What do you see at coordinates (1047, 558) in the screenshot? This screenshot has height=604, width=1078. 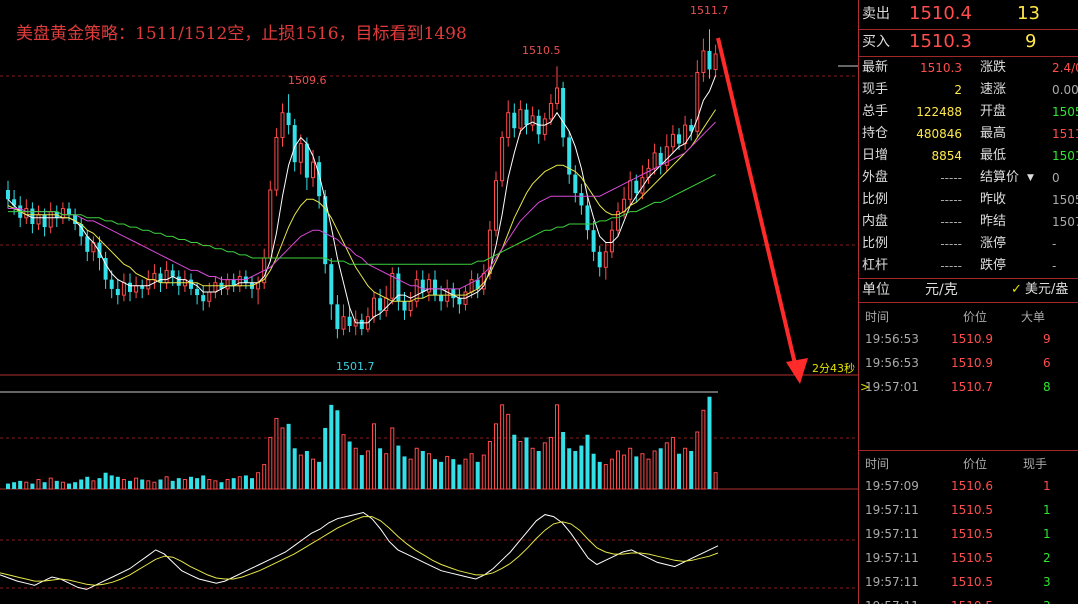 I see `tick-qty: 2` at bounding box center [1047, 558].